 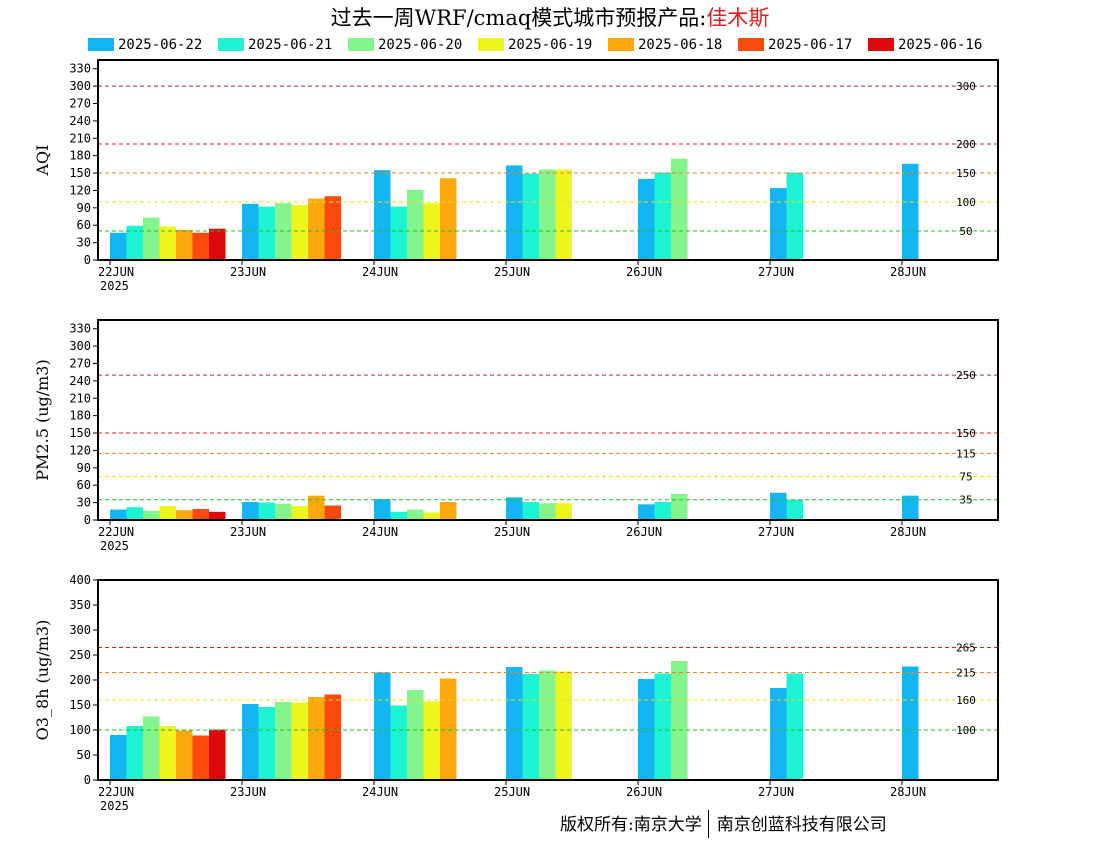 I want to click on y-tick-label: 180, so click(x=80, y=156).